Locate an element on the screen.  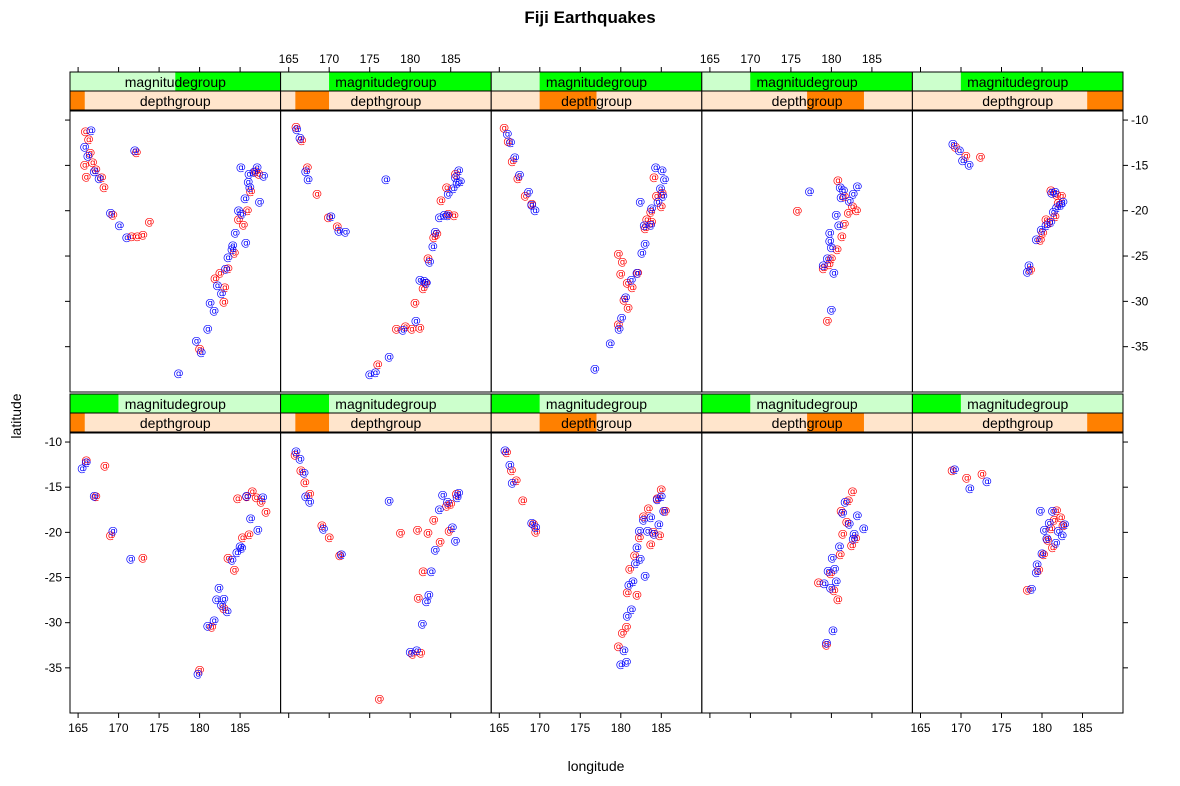
x-tick-label: 175 is located at coordinates (370, 59).